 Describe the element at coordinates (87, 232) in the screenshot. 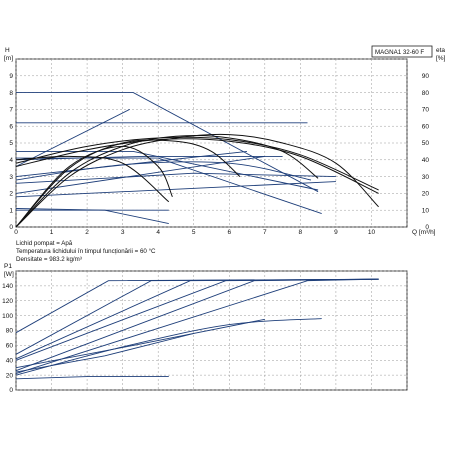

I see `head-x-tick-label: 2` at that location.